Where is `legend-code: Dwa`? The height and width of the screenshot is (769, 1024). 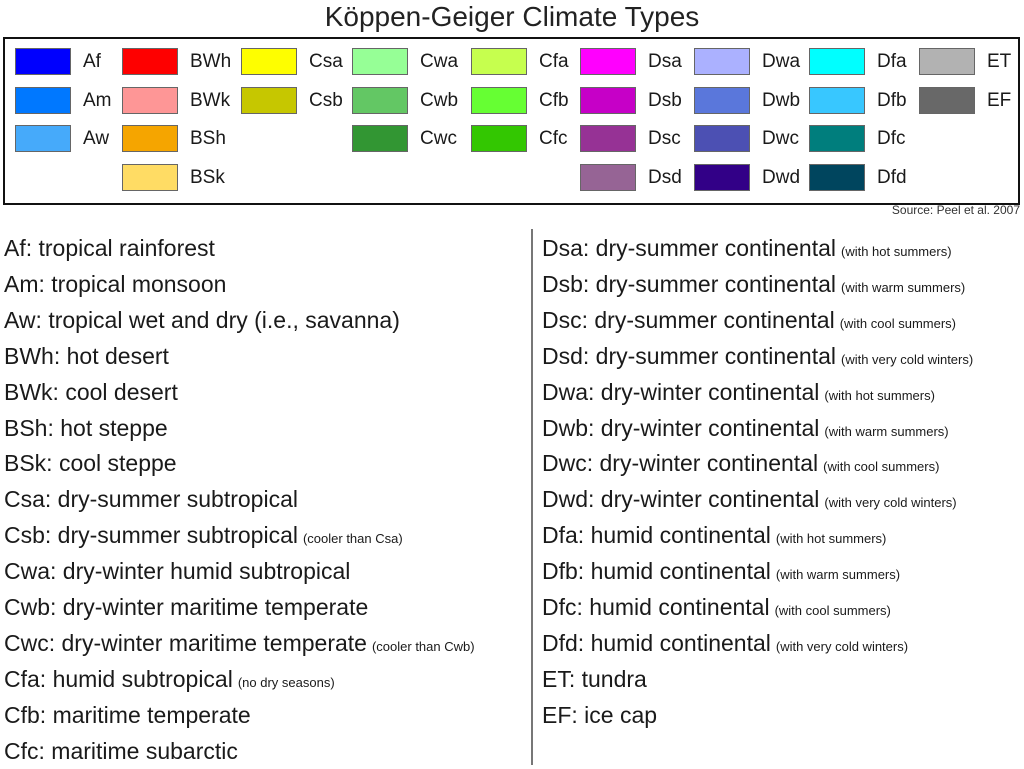
legend-code: Dwa is located at coordinates (781, 61).